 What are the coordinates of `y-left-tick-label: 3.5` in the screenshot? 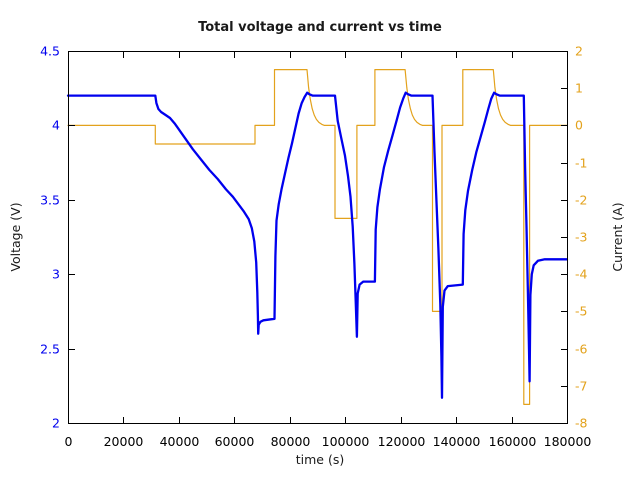 It's located at (50, 200).